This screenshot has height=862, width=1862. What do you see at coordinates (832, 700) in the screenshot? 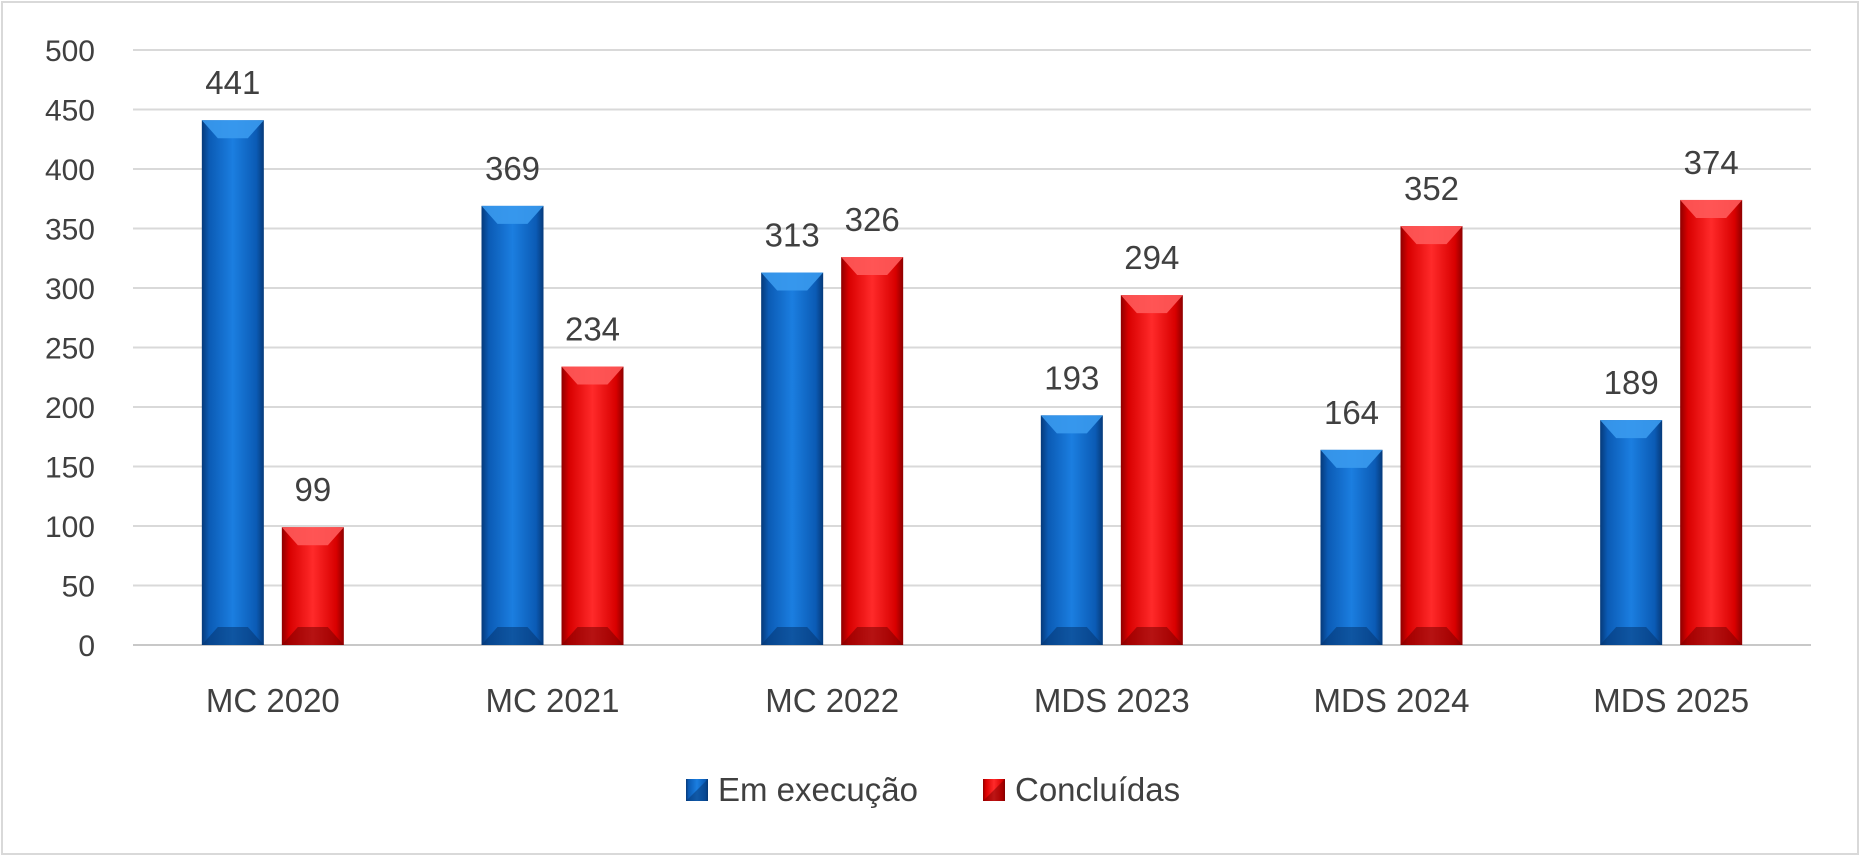
I see `category-label: MC 2022` at bounding box center [832, 700].